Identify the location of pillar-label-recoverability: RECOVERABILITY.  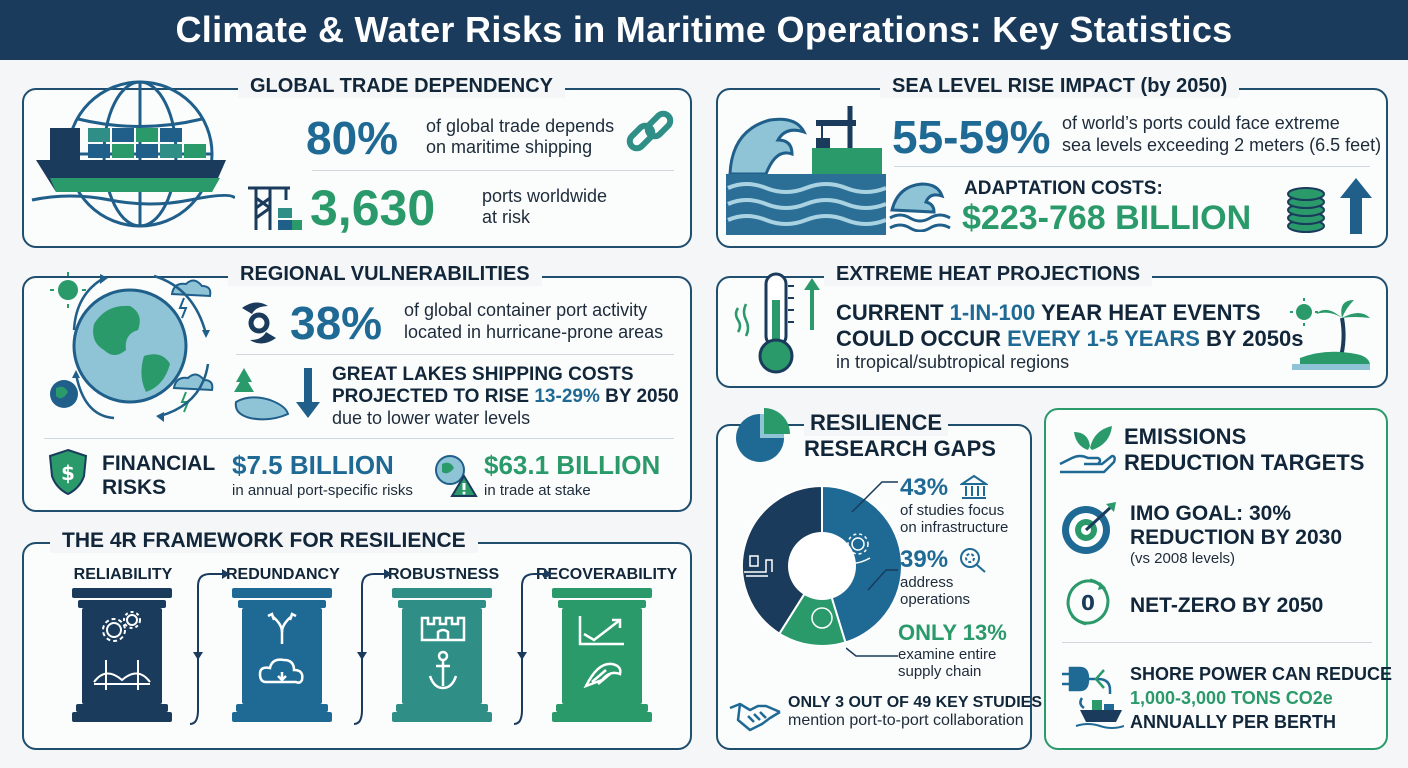
(607, 574).